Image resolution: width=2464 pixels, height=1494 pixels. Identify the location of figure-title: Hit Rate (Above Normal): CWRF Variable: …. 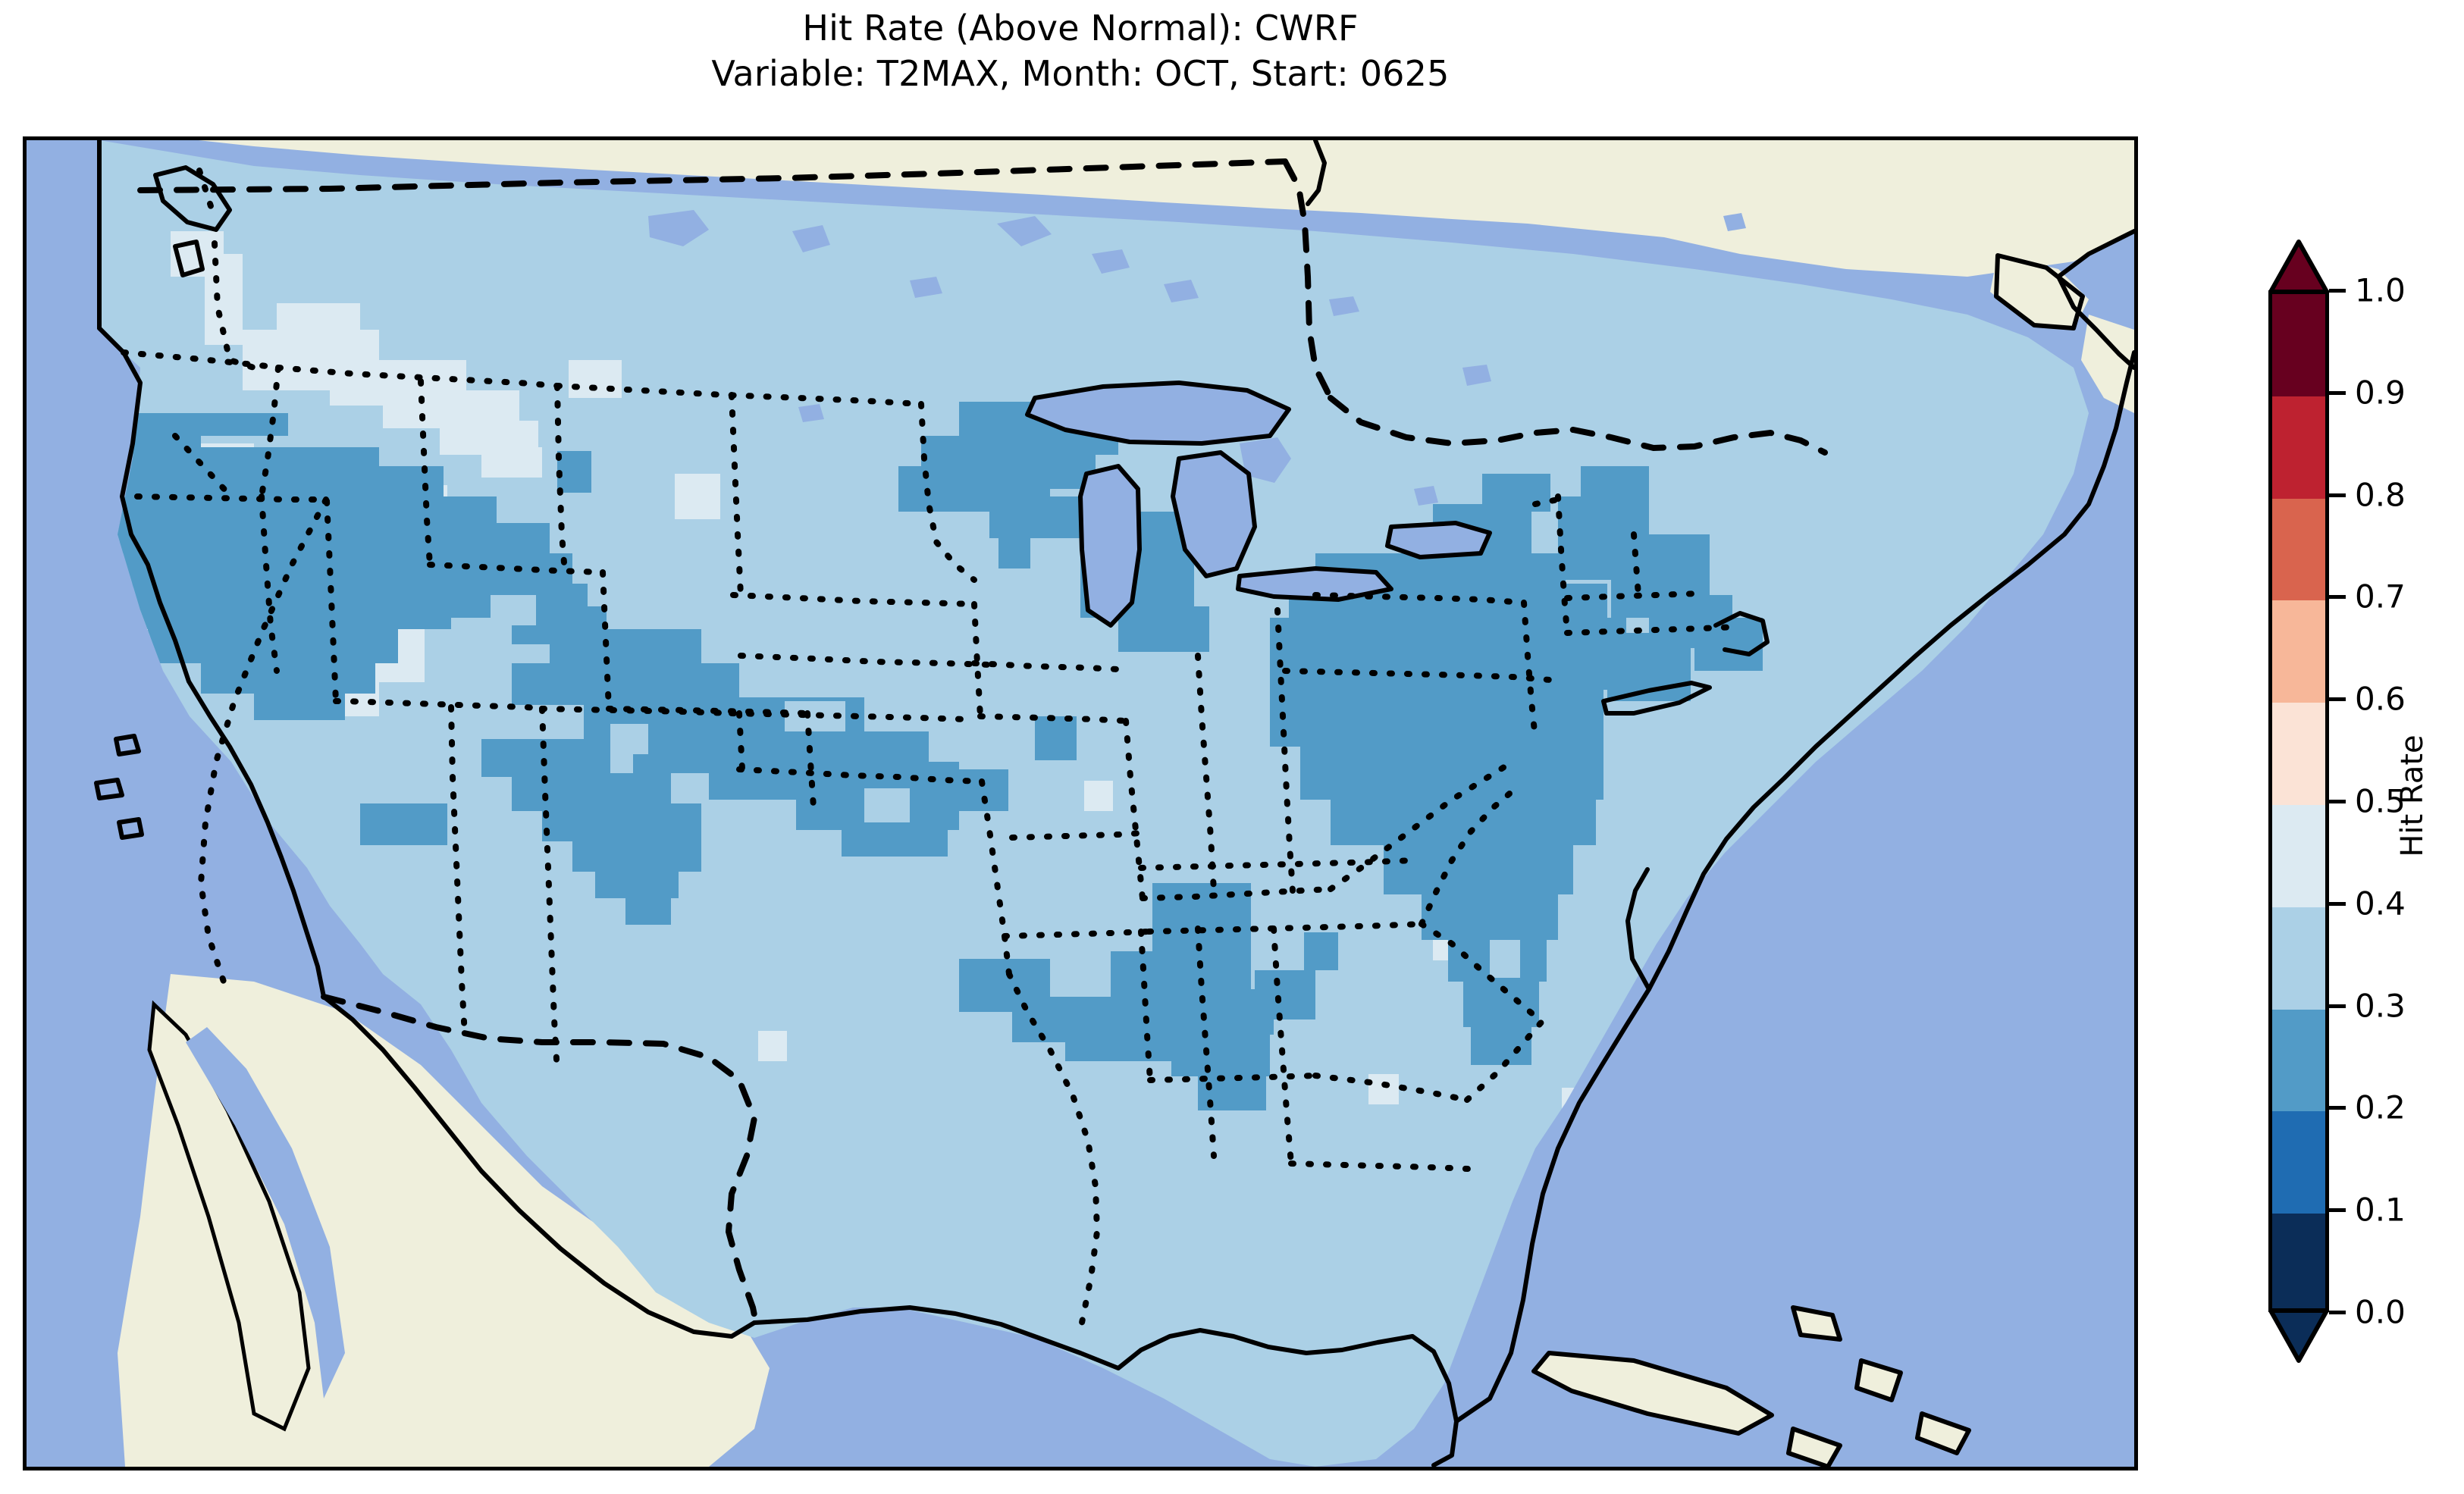
(1081, 51).